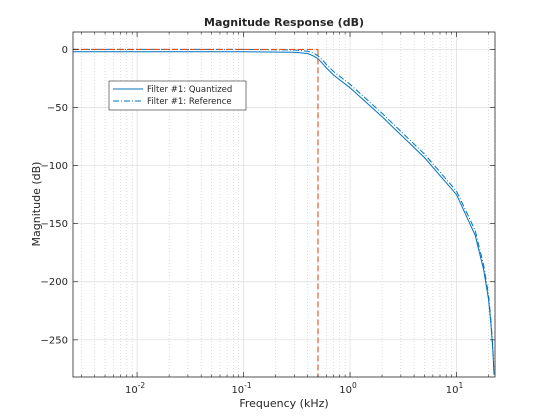  I want to click on y-tick-label: −200, so click(54, 282).